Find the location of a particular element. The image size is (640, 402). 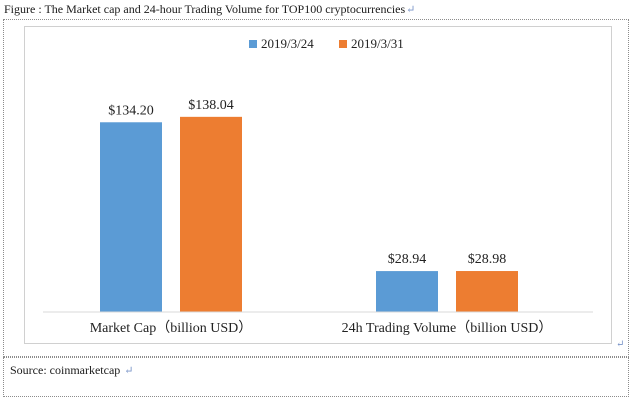

legend-label-1: 2019/3/24 is located at coordinates (287, 43).